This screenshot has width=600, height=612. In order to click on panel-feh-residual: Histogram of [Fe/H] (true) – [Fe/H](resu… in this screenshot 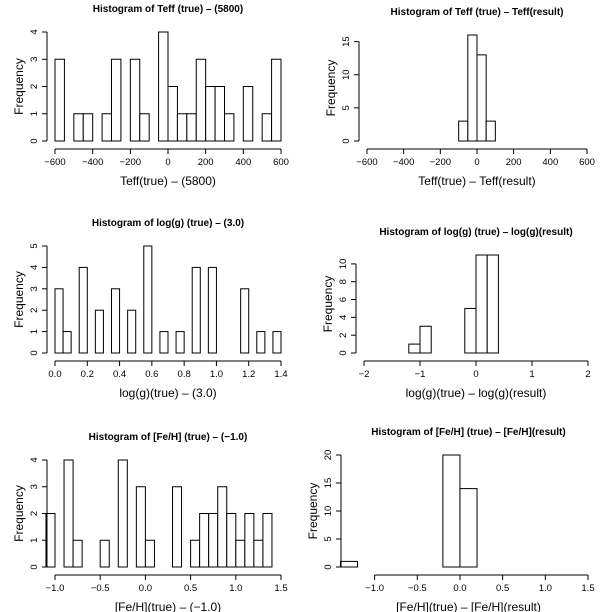, I will do `click(450, 519)`.